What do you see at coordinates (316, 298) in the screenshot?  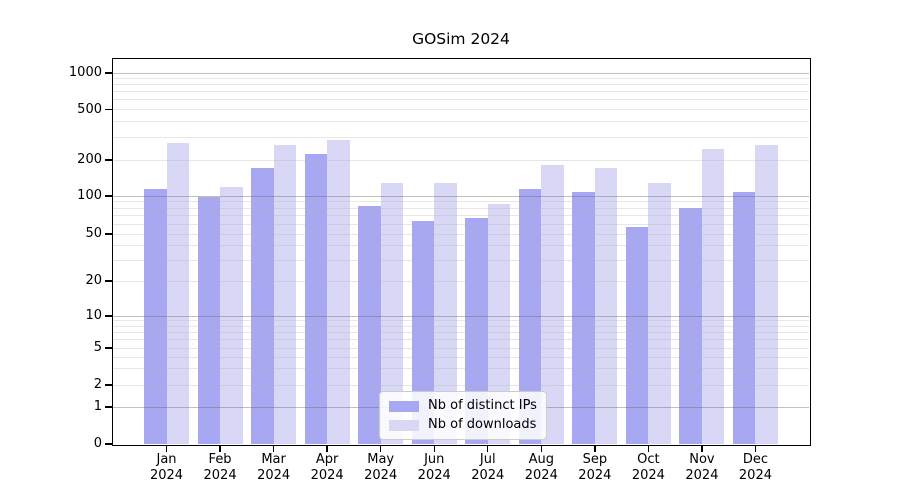 I see `bar-distinct-ips-apr` at bounding box center [316, 298].